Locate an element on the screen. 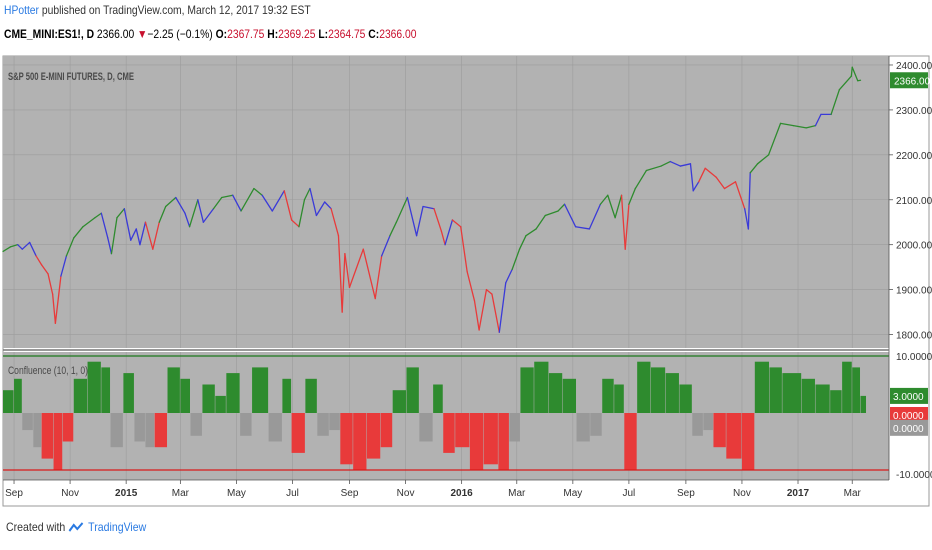 Image resolution: width=932 pixels, height=550 pixels. indicator-value-label: 3.0000 is located at coordinates (908, 397).